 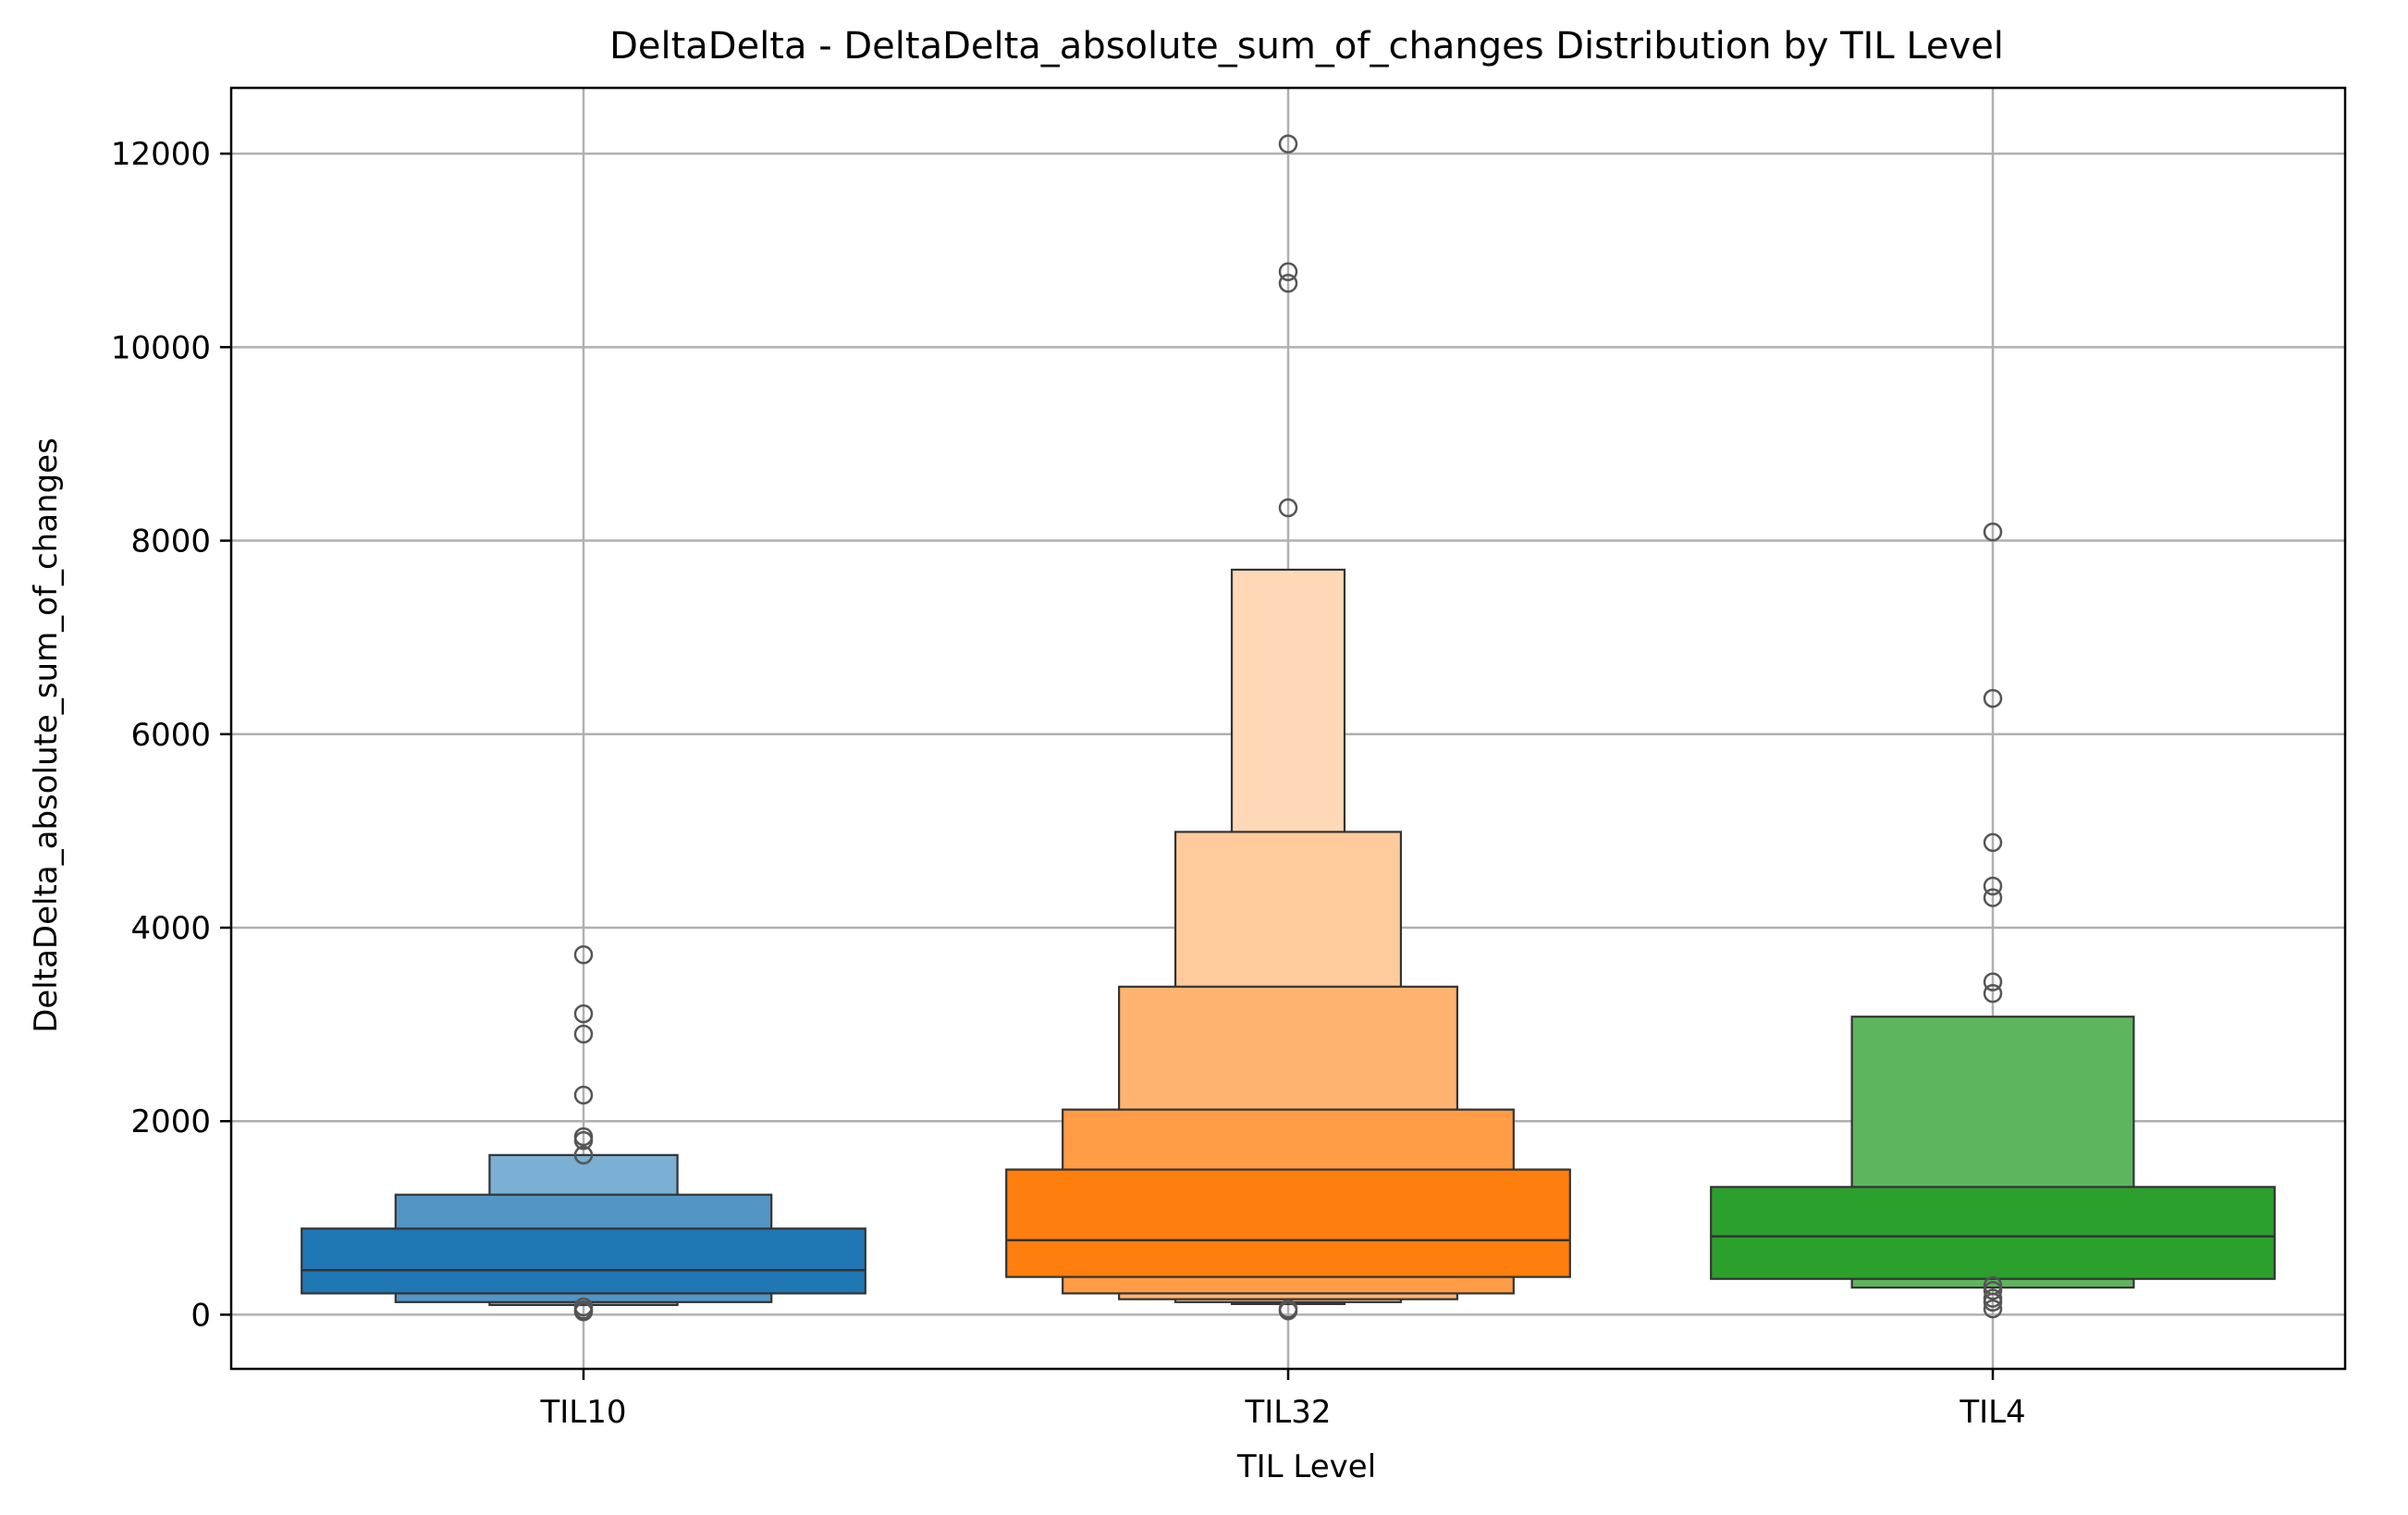 I want to click on x-tick-label: TIL4, so click(x=1992, y=1413).